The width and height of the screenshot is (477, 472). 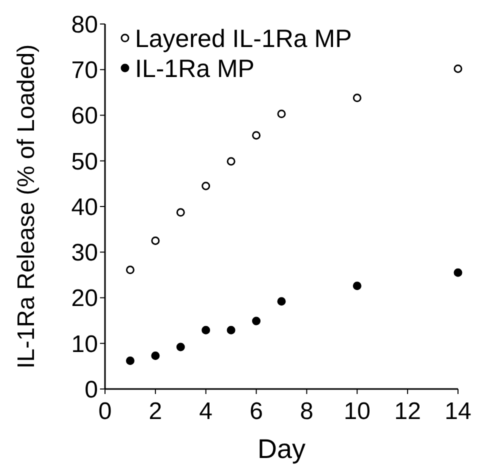 What do you see at coordinates (357, 411) in the screenshot?
I see `x-tick-label: 10` at bounding box center [357, 411].